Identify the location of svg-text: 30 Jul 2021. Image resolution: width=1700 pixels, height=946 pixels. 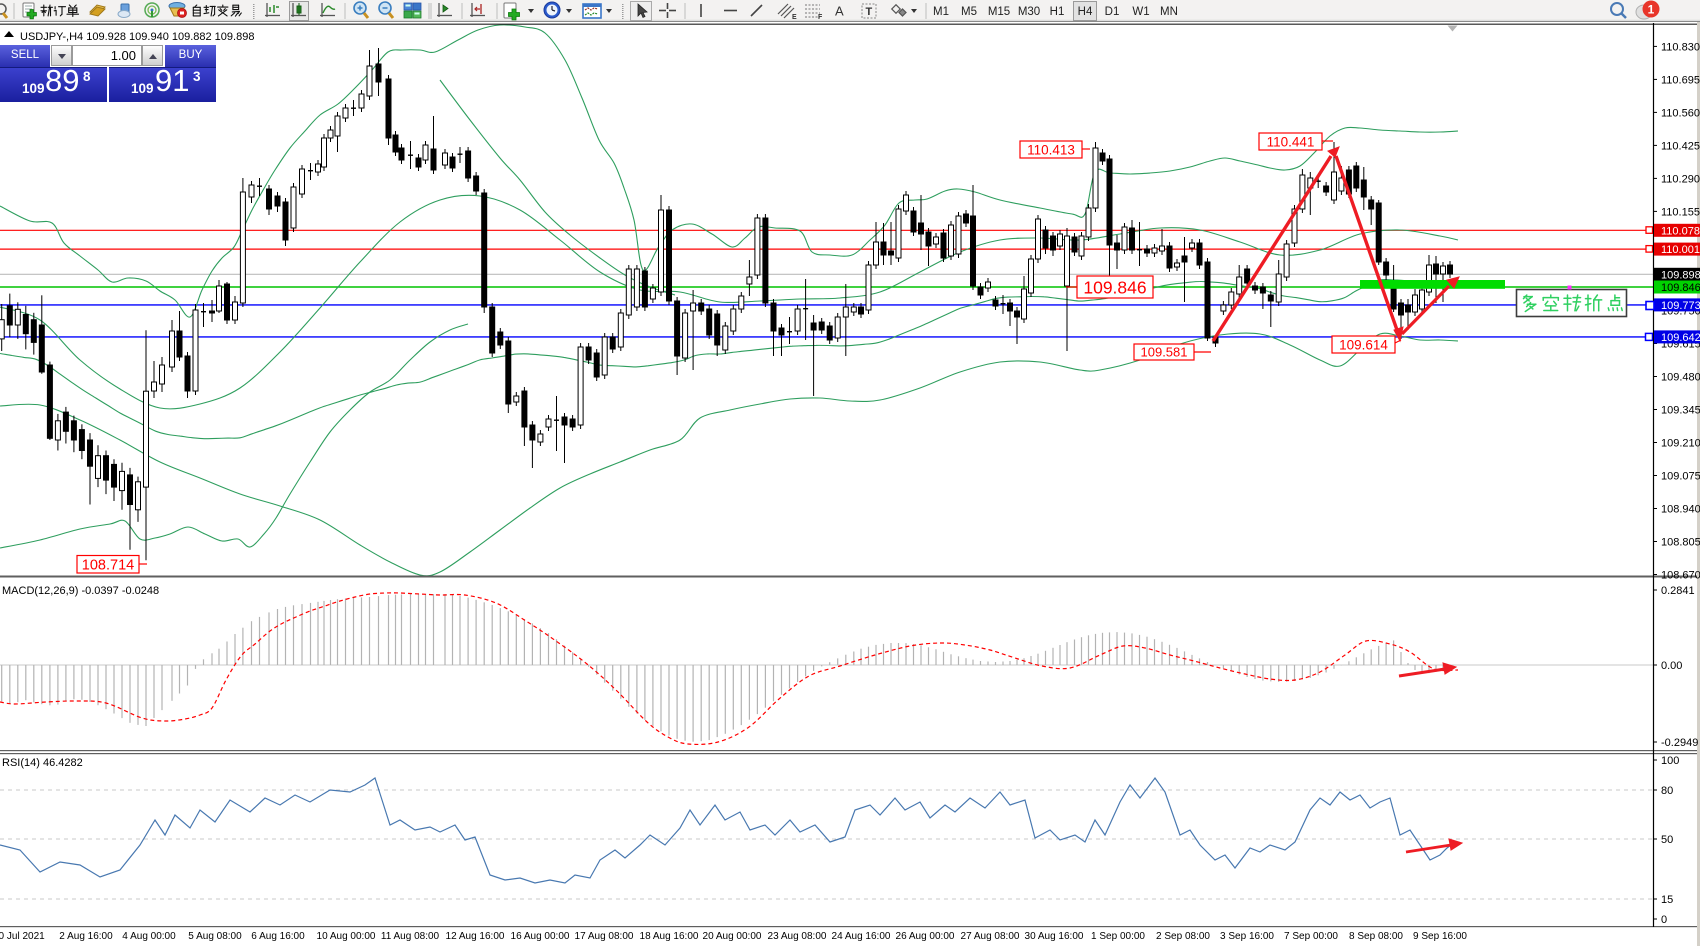
(22, 936).